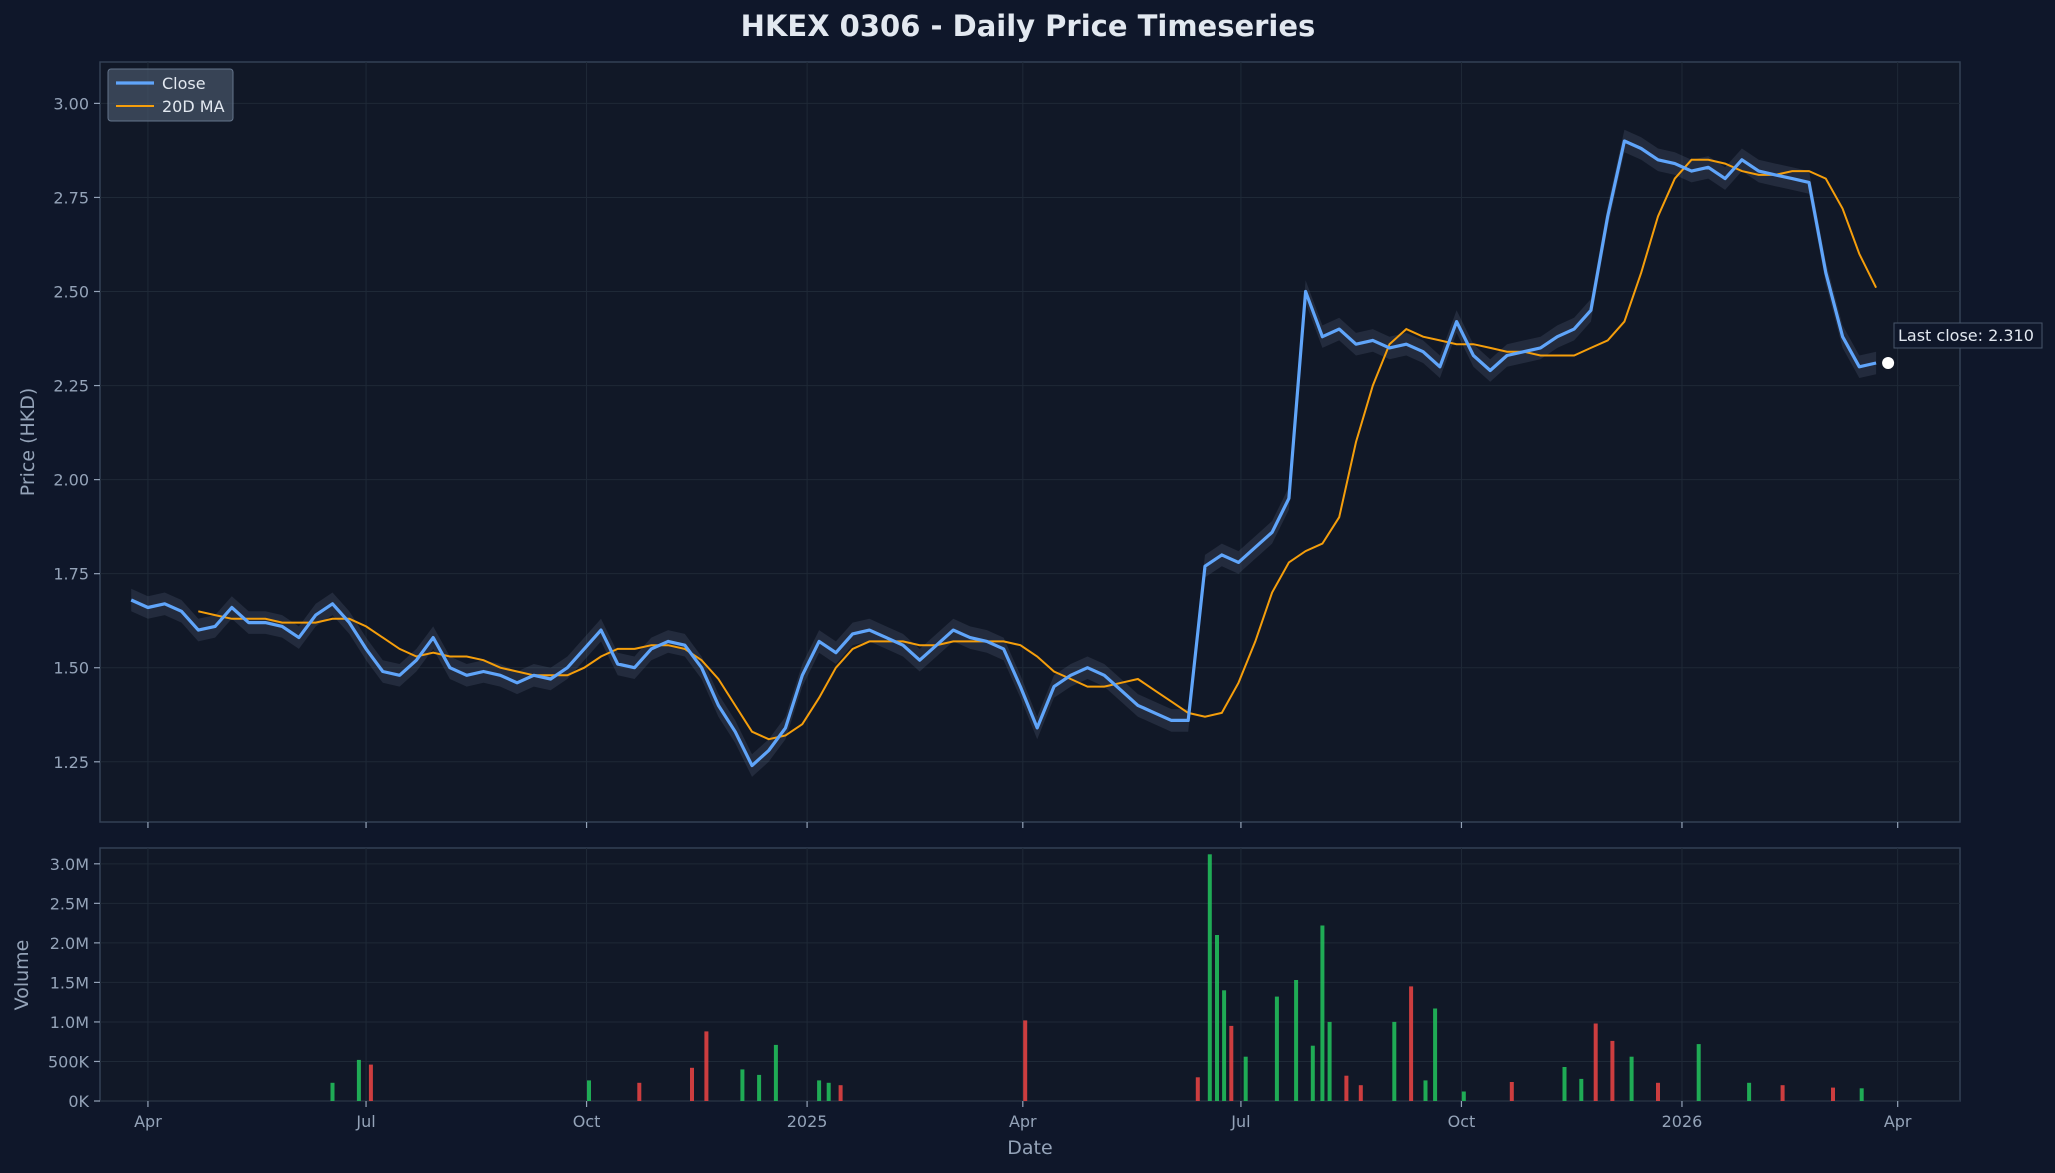  Describe the element at coordinates (71, 103) in the screenshot. I see `price-y-tick-label: 3.00` at that location.